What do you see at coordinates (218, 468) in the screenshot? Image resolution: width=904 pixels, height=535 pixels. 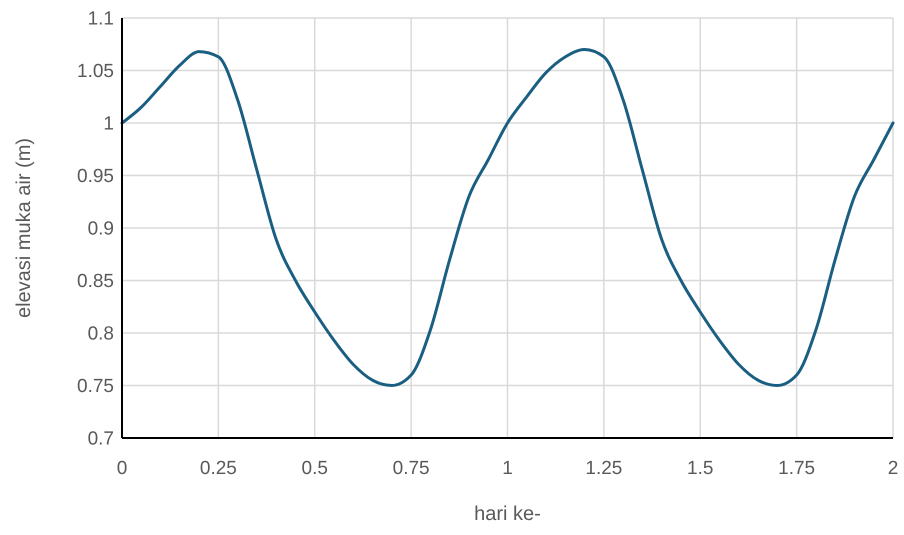 I see `x-tick-label: 0.25` at bounding box center [218, 468].